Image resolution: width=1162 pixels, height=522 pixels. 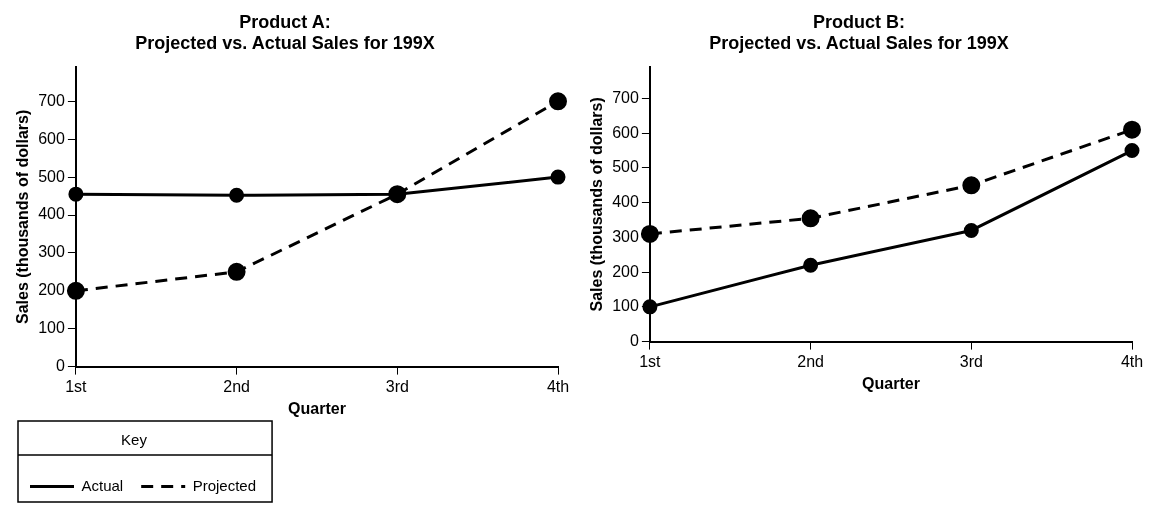 What do you see at coordinates (859, 21) in the screenshot?
I see `chart-title: Product B:` at bounding box center [859, 21].